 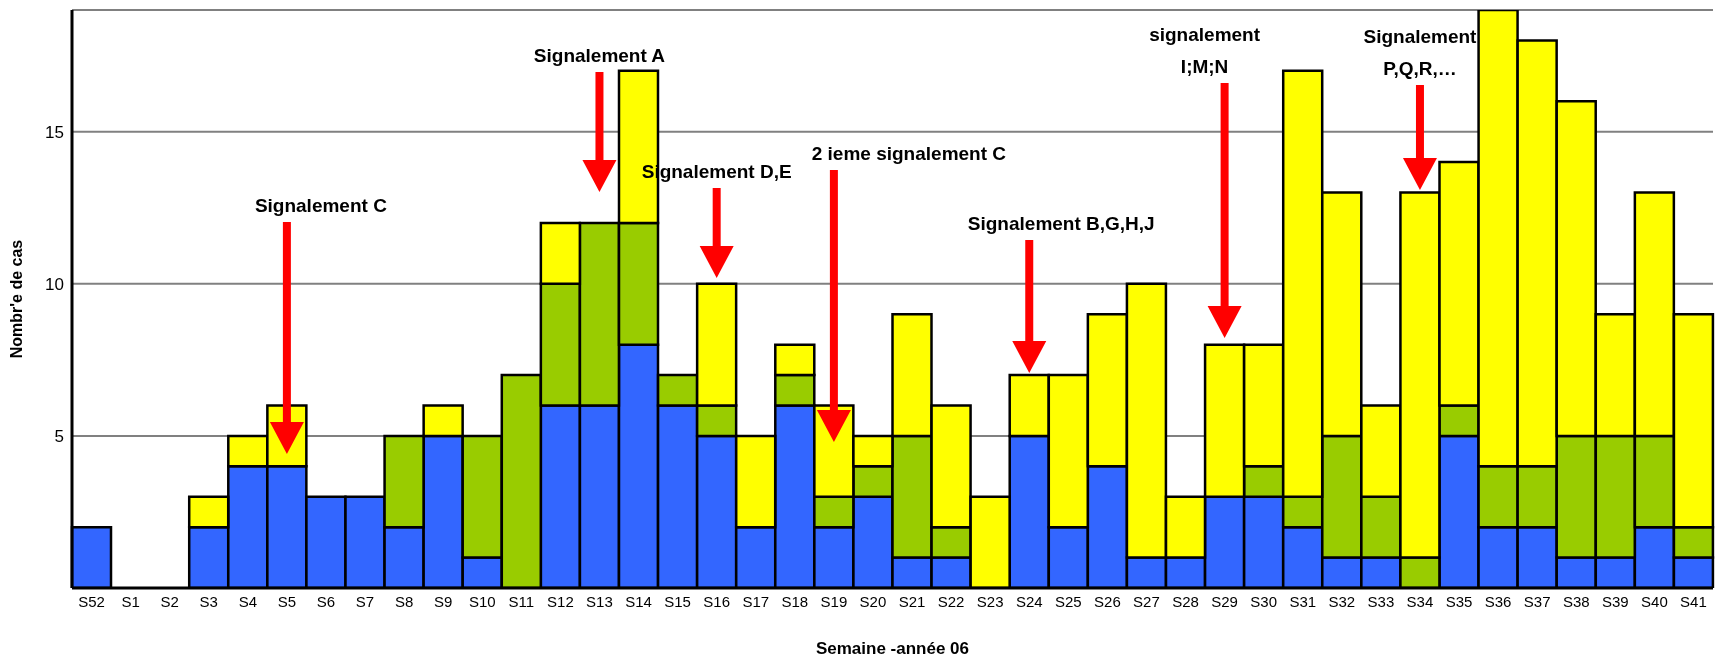 What do you see at coordinates (873, 601) in the screenshot?
I see `x-tick-label: S20` at bounding box center [873, 601].